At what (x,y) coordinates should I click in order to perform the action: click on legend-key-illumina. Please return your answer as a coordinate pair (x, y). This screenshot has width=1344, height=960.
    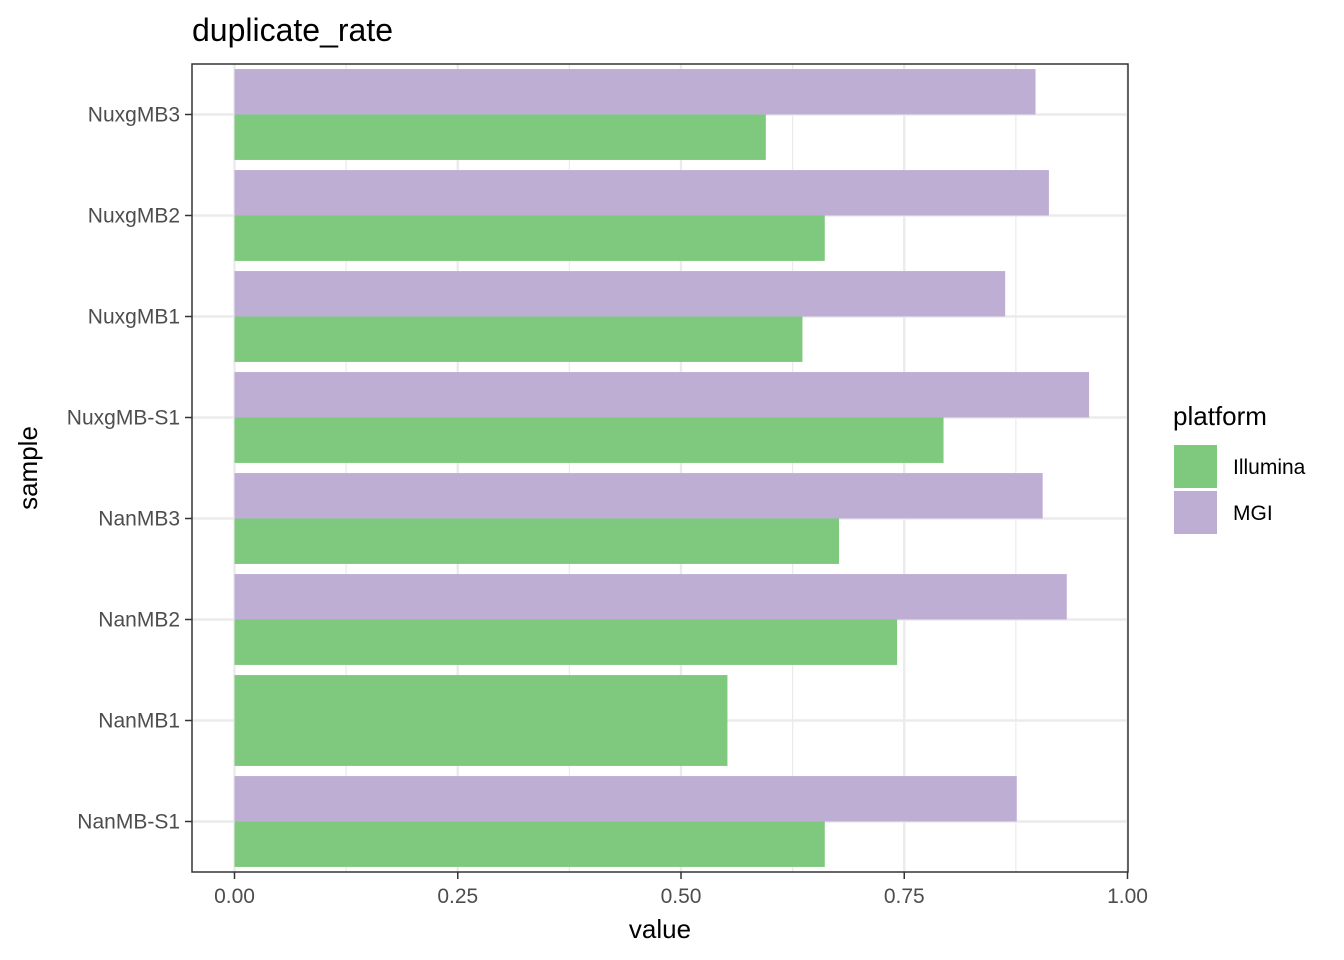
    Looking at the image, I should click on (1195, 466).